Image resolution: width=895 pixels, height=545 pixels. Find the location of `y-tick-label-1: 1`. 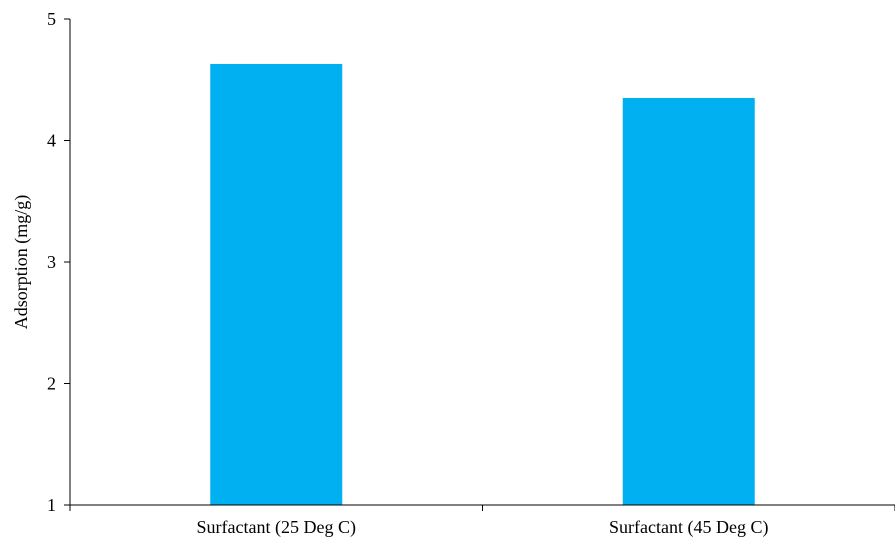

y-tick-label-1: 1 is located at coordinates (51, 505).